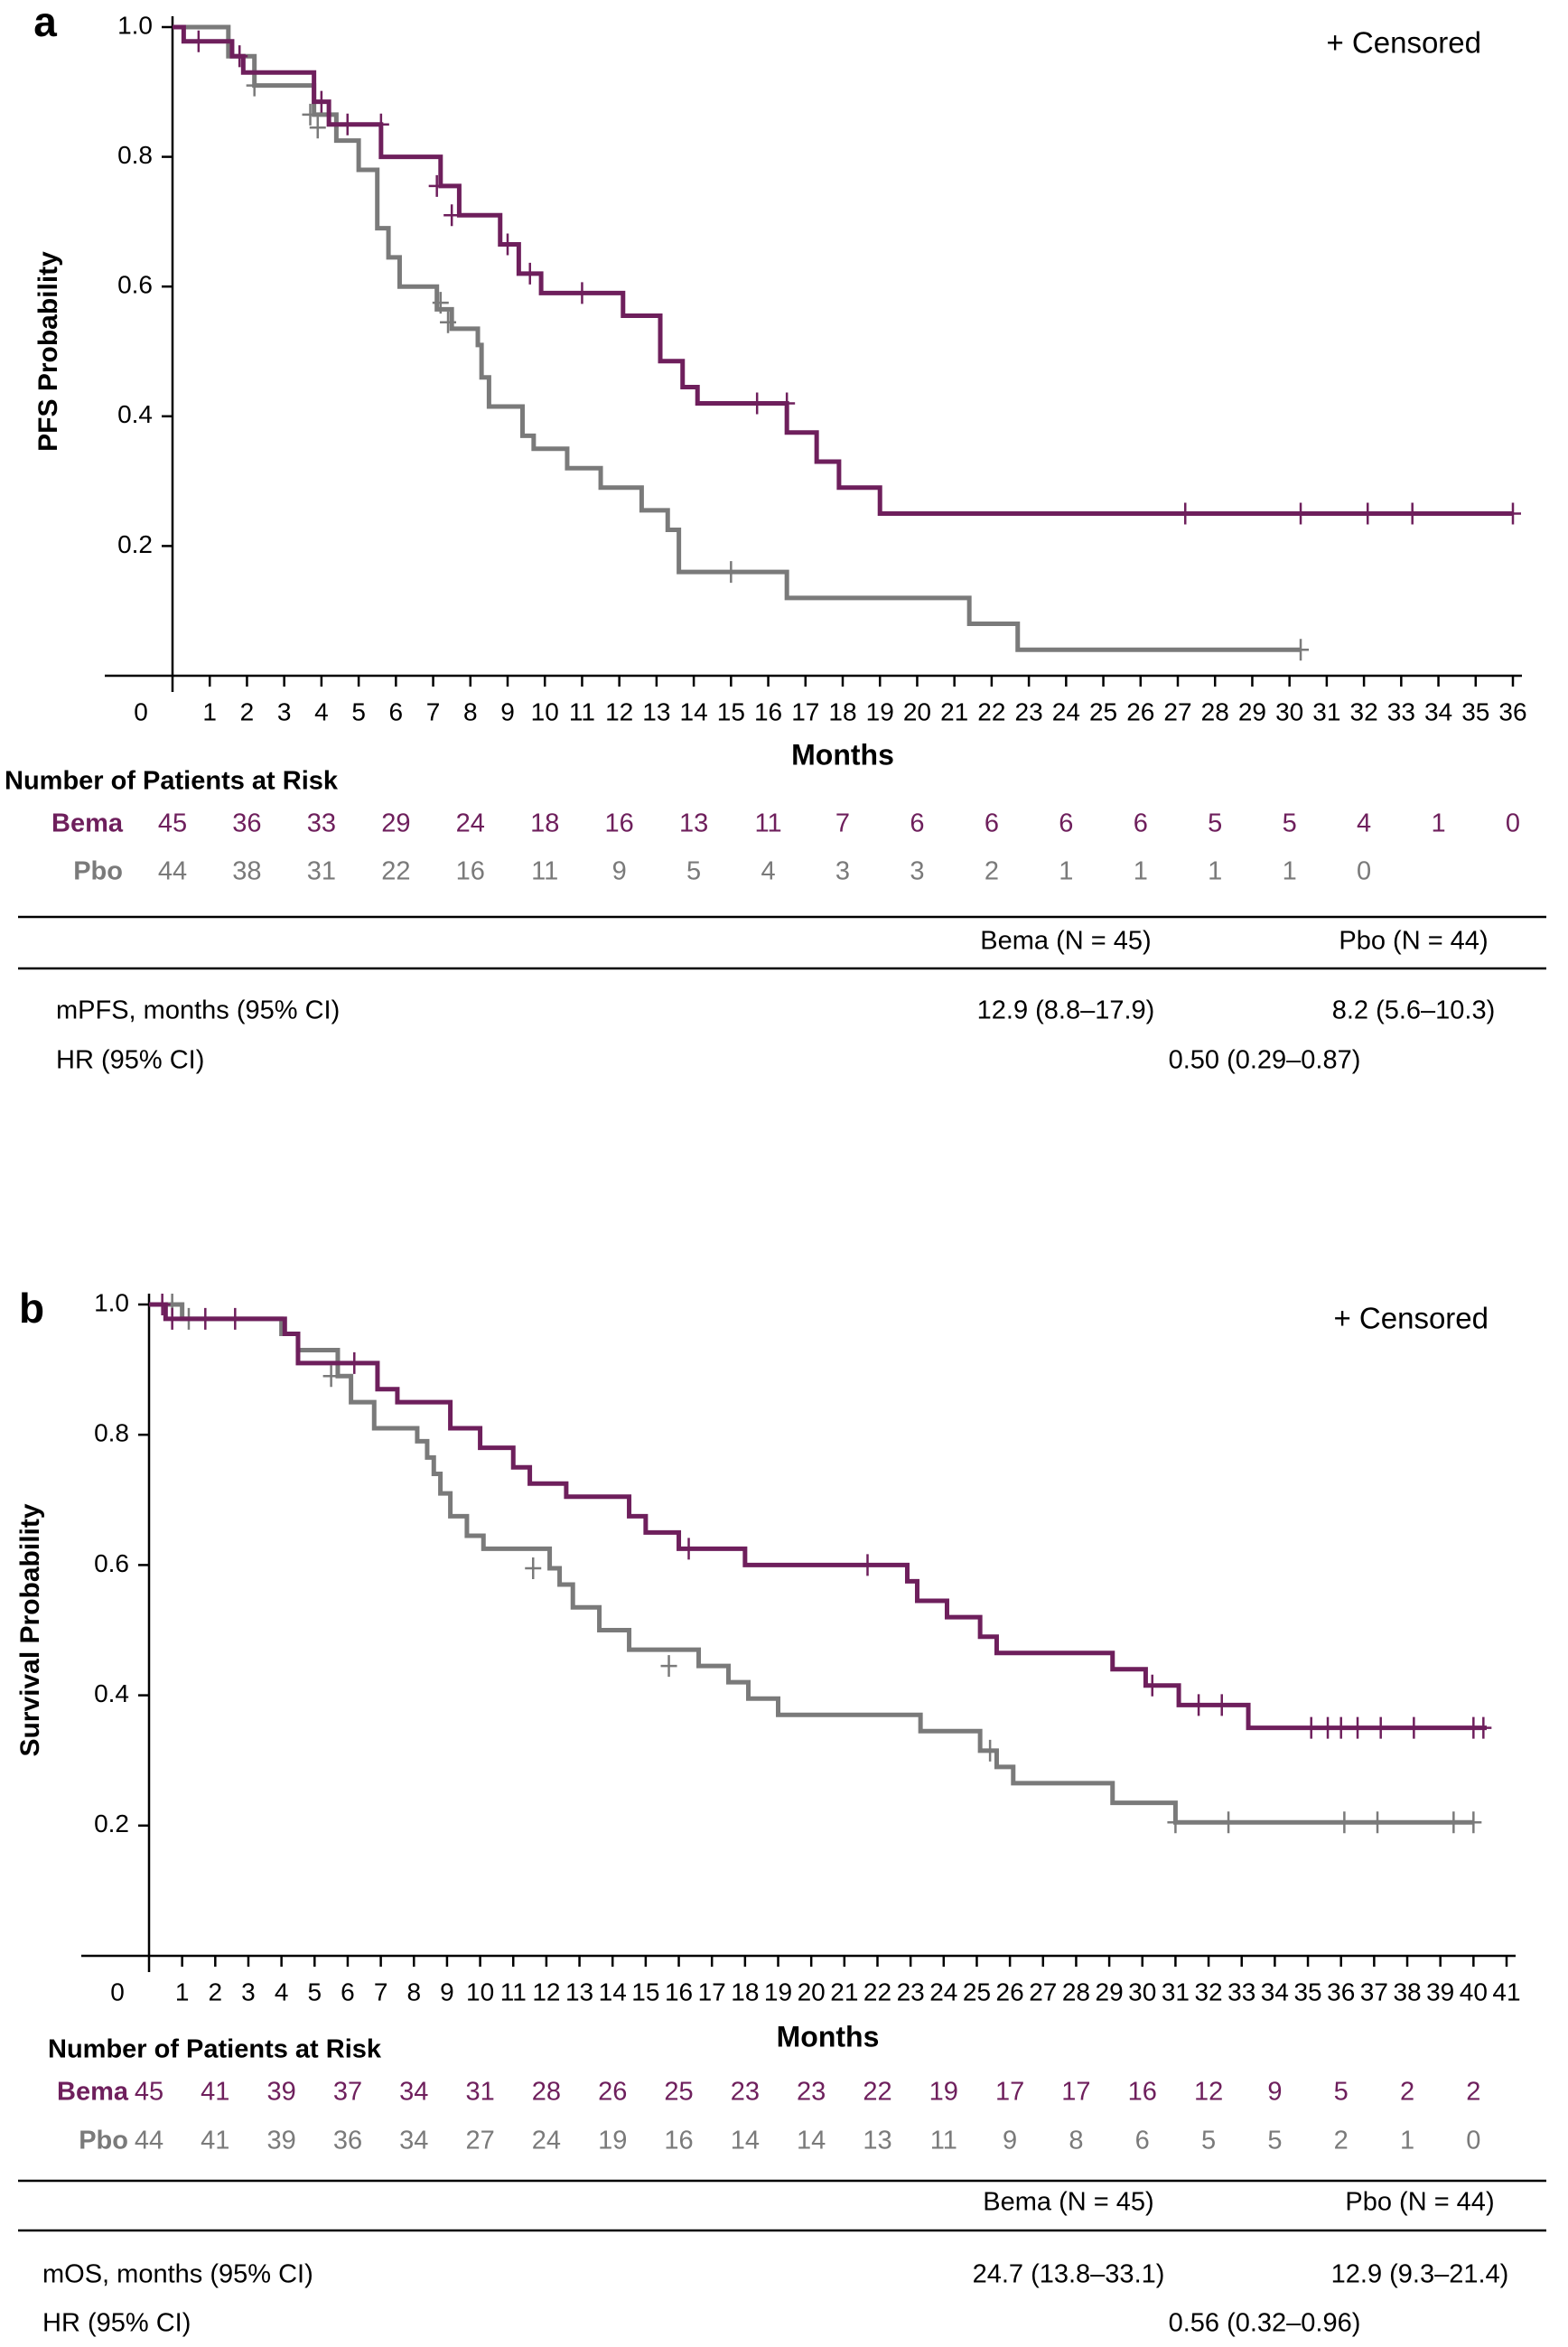 The height and width of the screenshot is (2347, 1568). What do you see at coordinates (712, 1992) in the screenshot?
I see `x-tick-label: 17` at bounding box center [712, 1992].